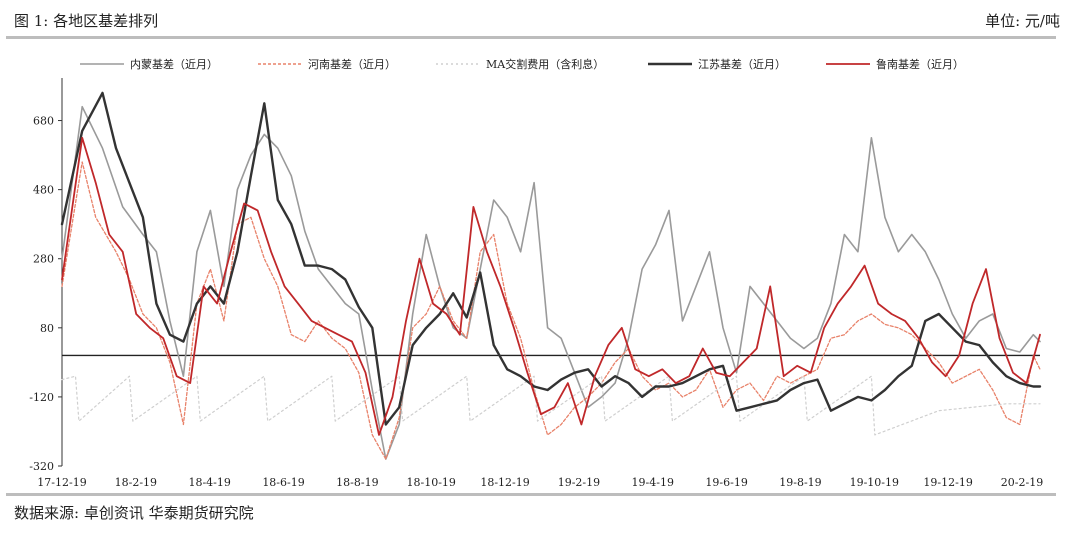 The image size is (1080, 537). Describe the element at coordinates (742, 64) in the screenshot. I see `legend-label-3: 江苏基差（近月）` at that location.